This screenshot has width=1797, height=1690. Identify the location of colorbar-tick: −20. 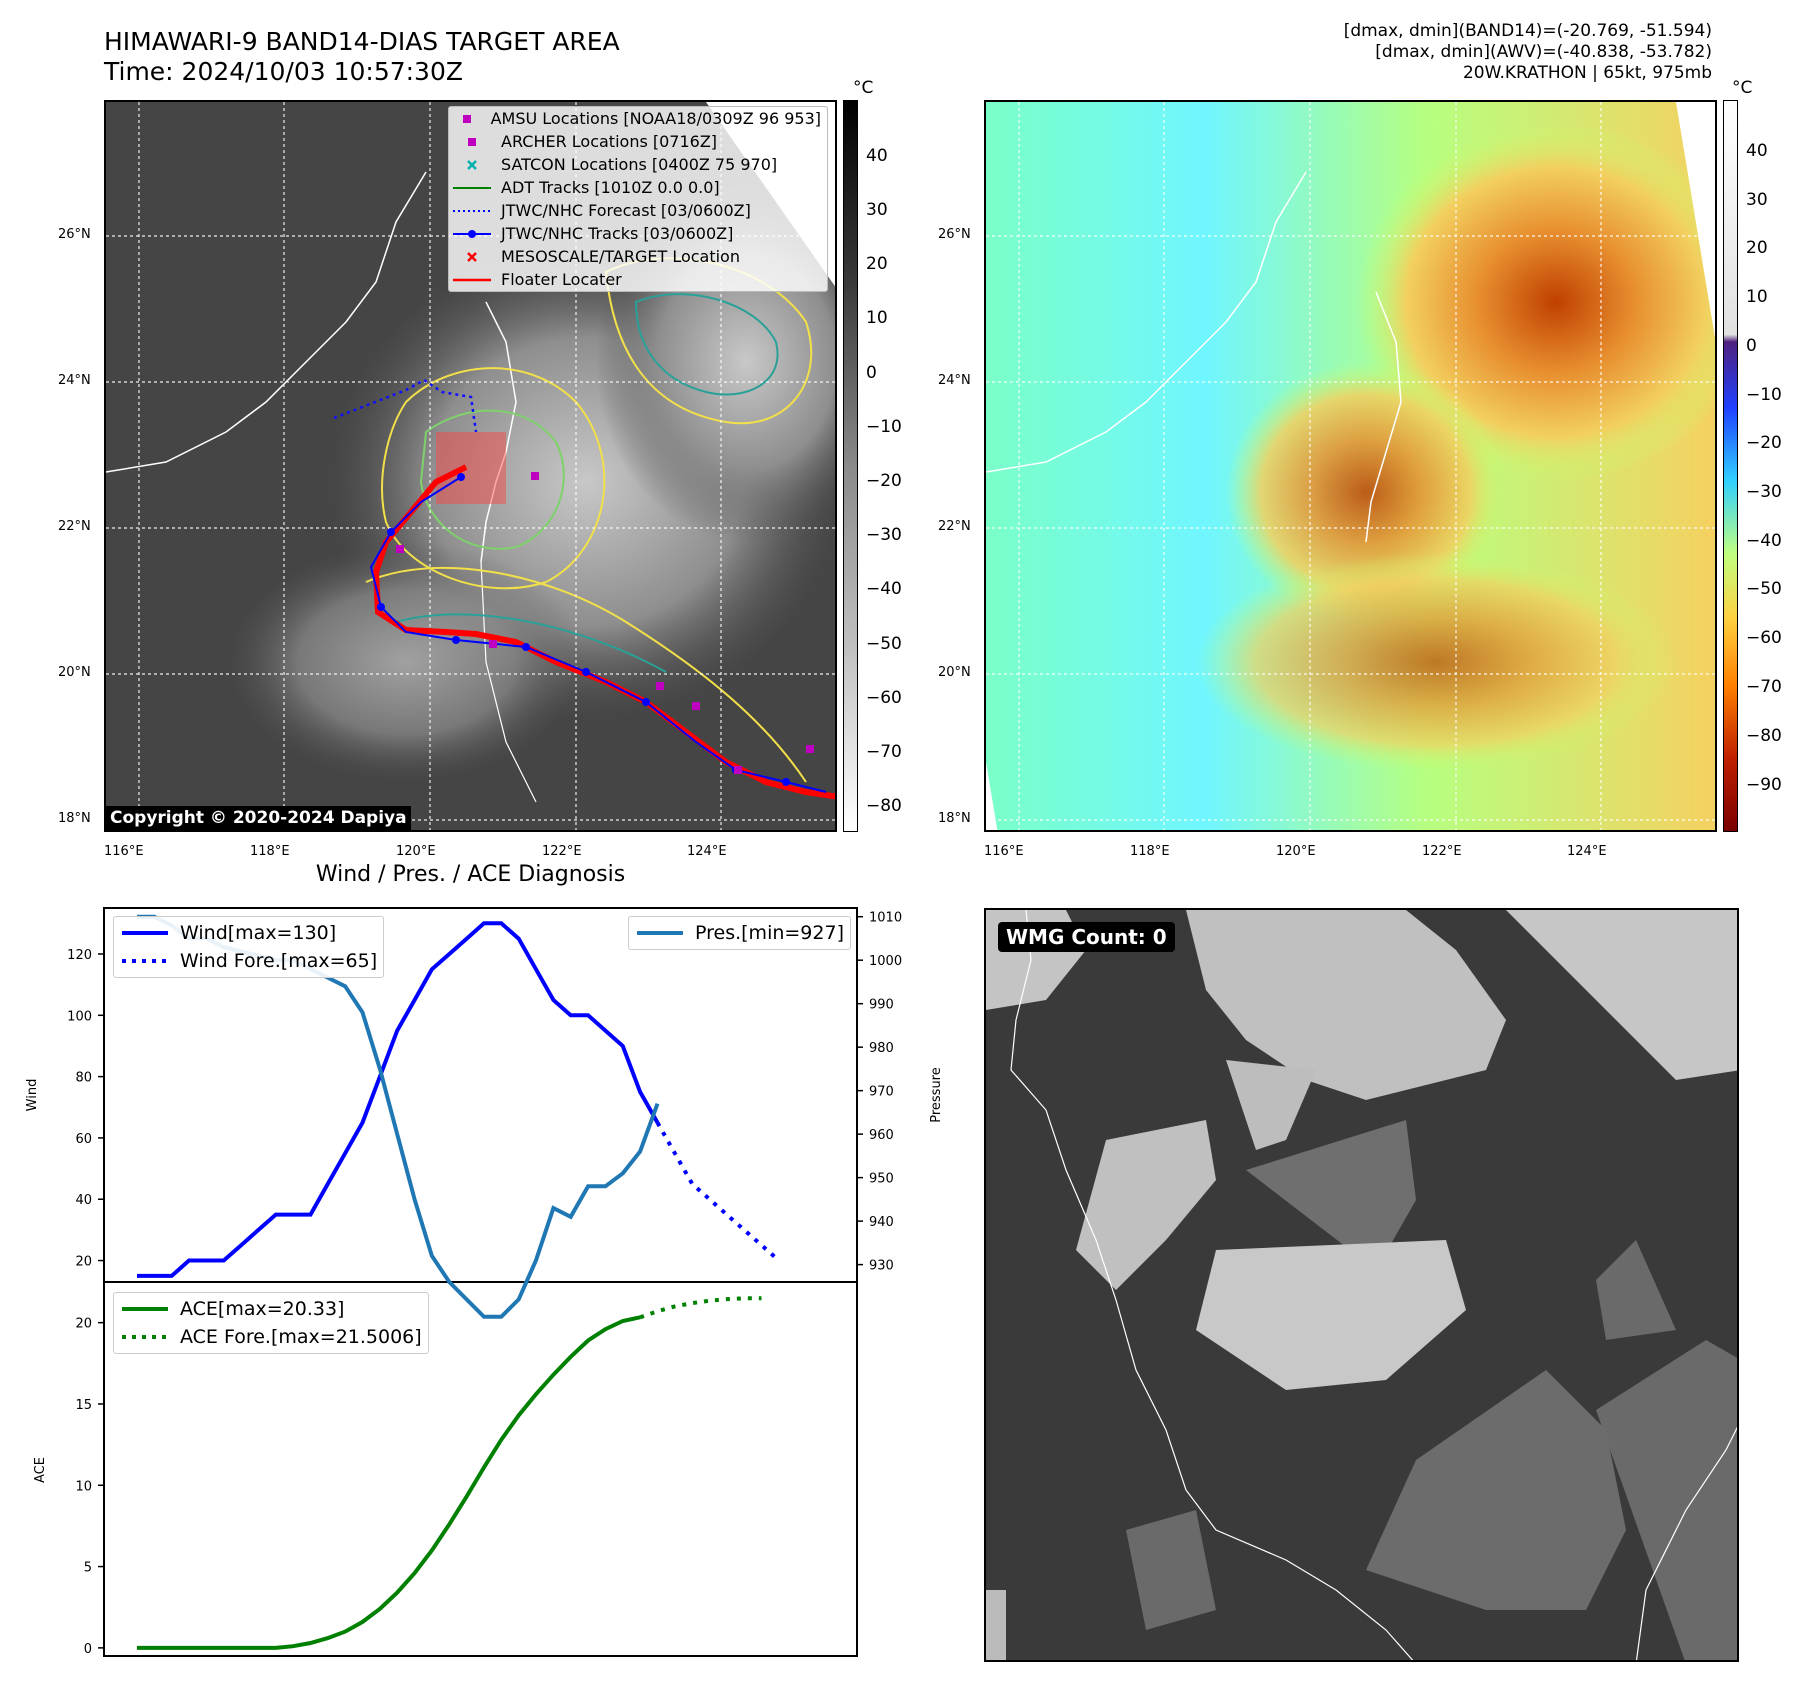
(1764, 443).